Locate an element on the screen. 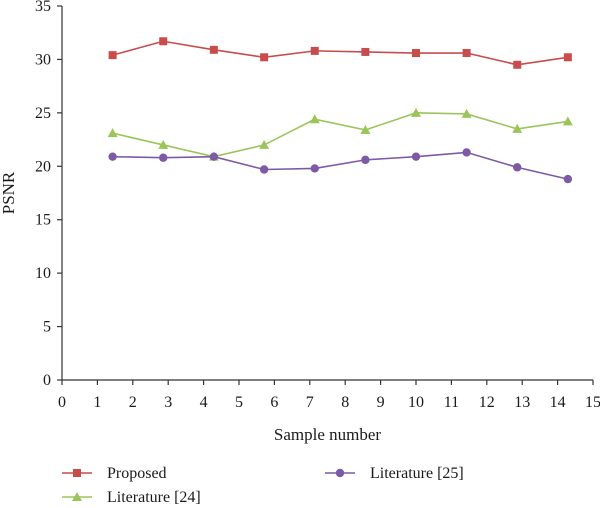 Image resolution: width=600 pixels, height=508 pixels. x-tick-label: 1 is located at coordinates (97, 402).